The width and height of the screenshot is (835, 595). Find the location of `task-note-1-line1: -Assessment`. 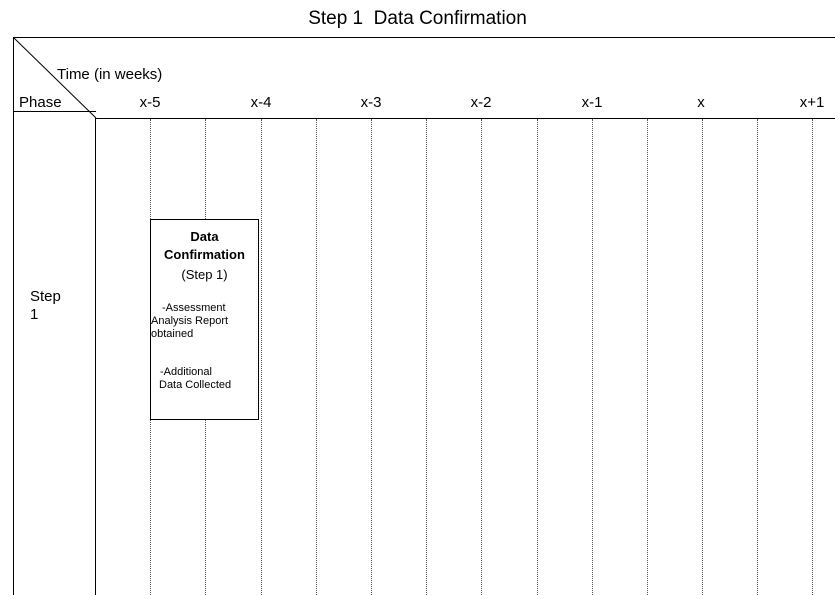

task-note-1-line1: -Assessment is located at coordinates (194, 308).